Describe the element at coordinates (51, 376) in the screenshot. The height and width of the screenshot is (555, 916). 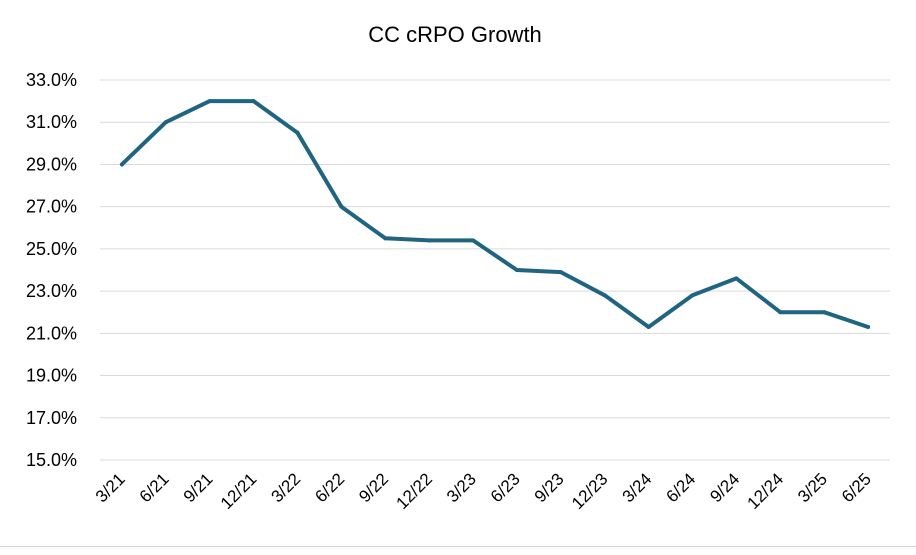
I see `y-tick-label: 19.0%` at that location.